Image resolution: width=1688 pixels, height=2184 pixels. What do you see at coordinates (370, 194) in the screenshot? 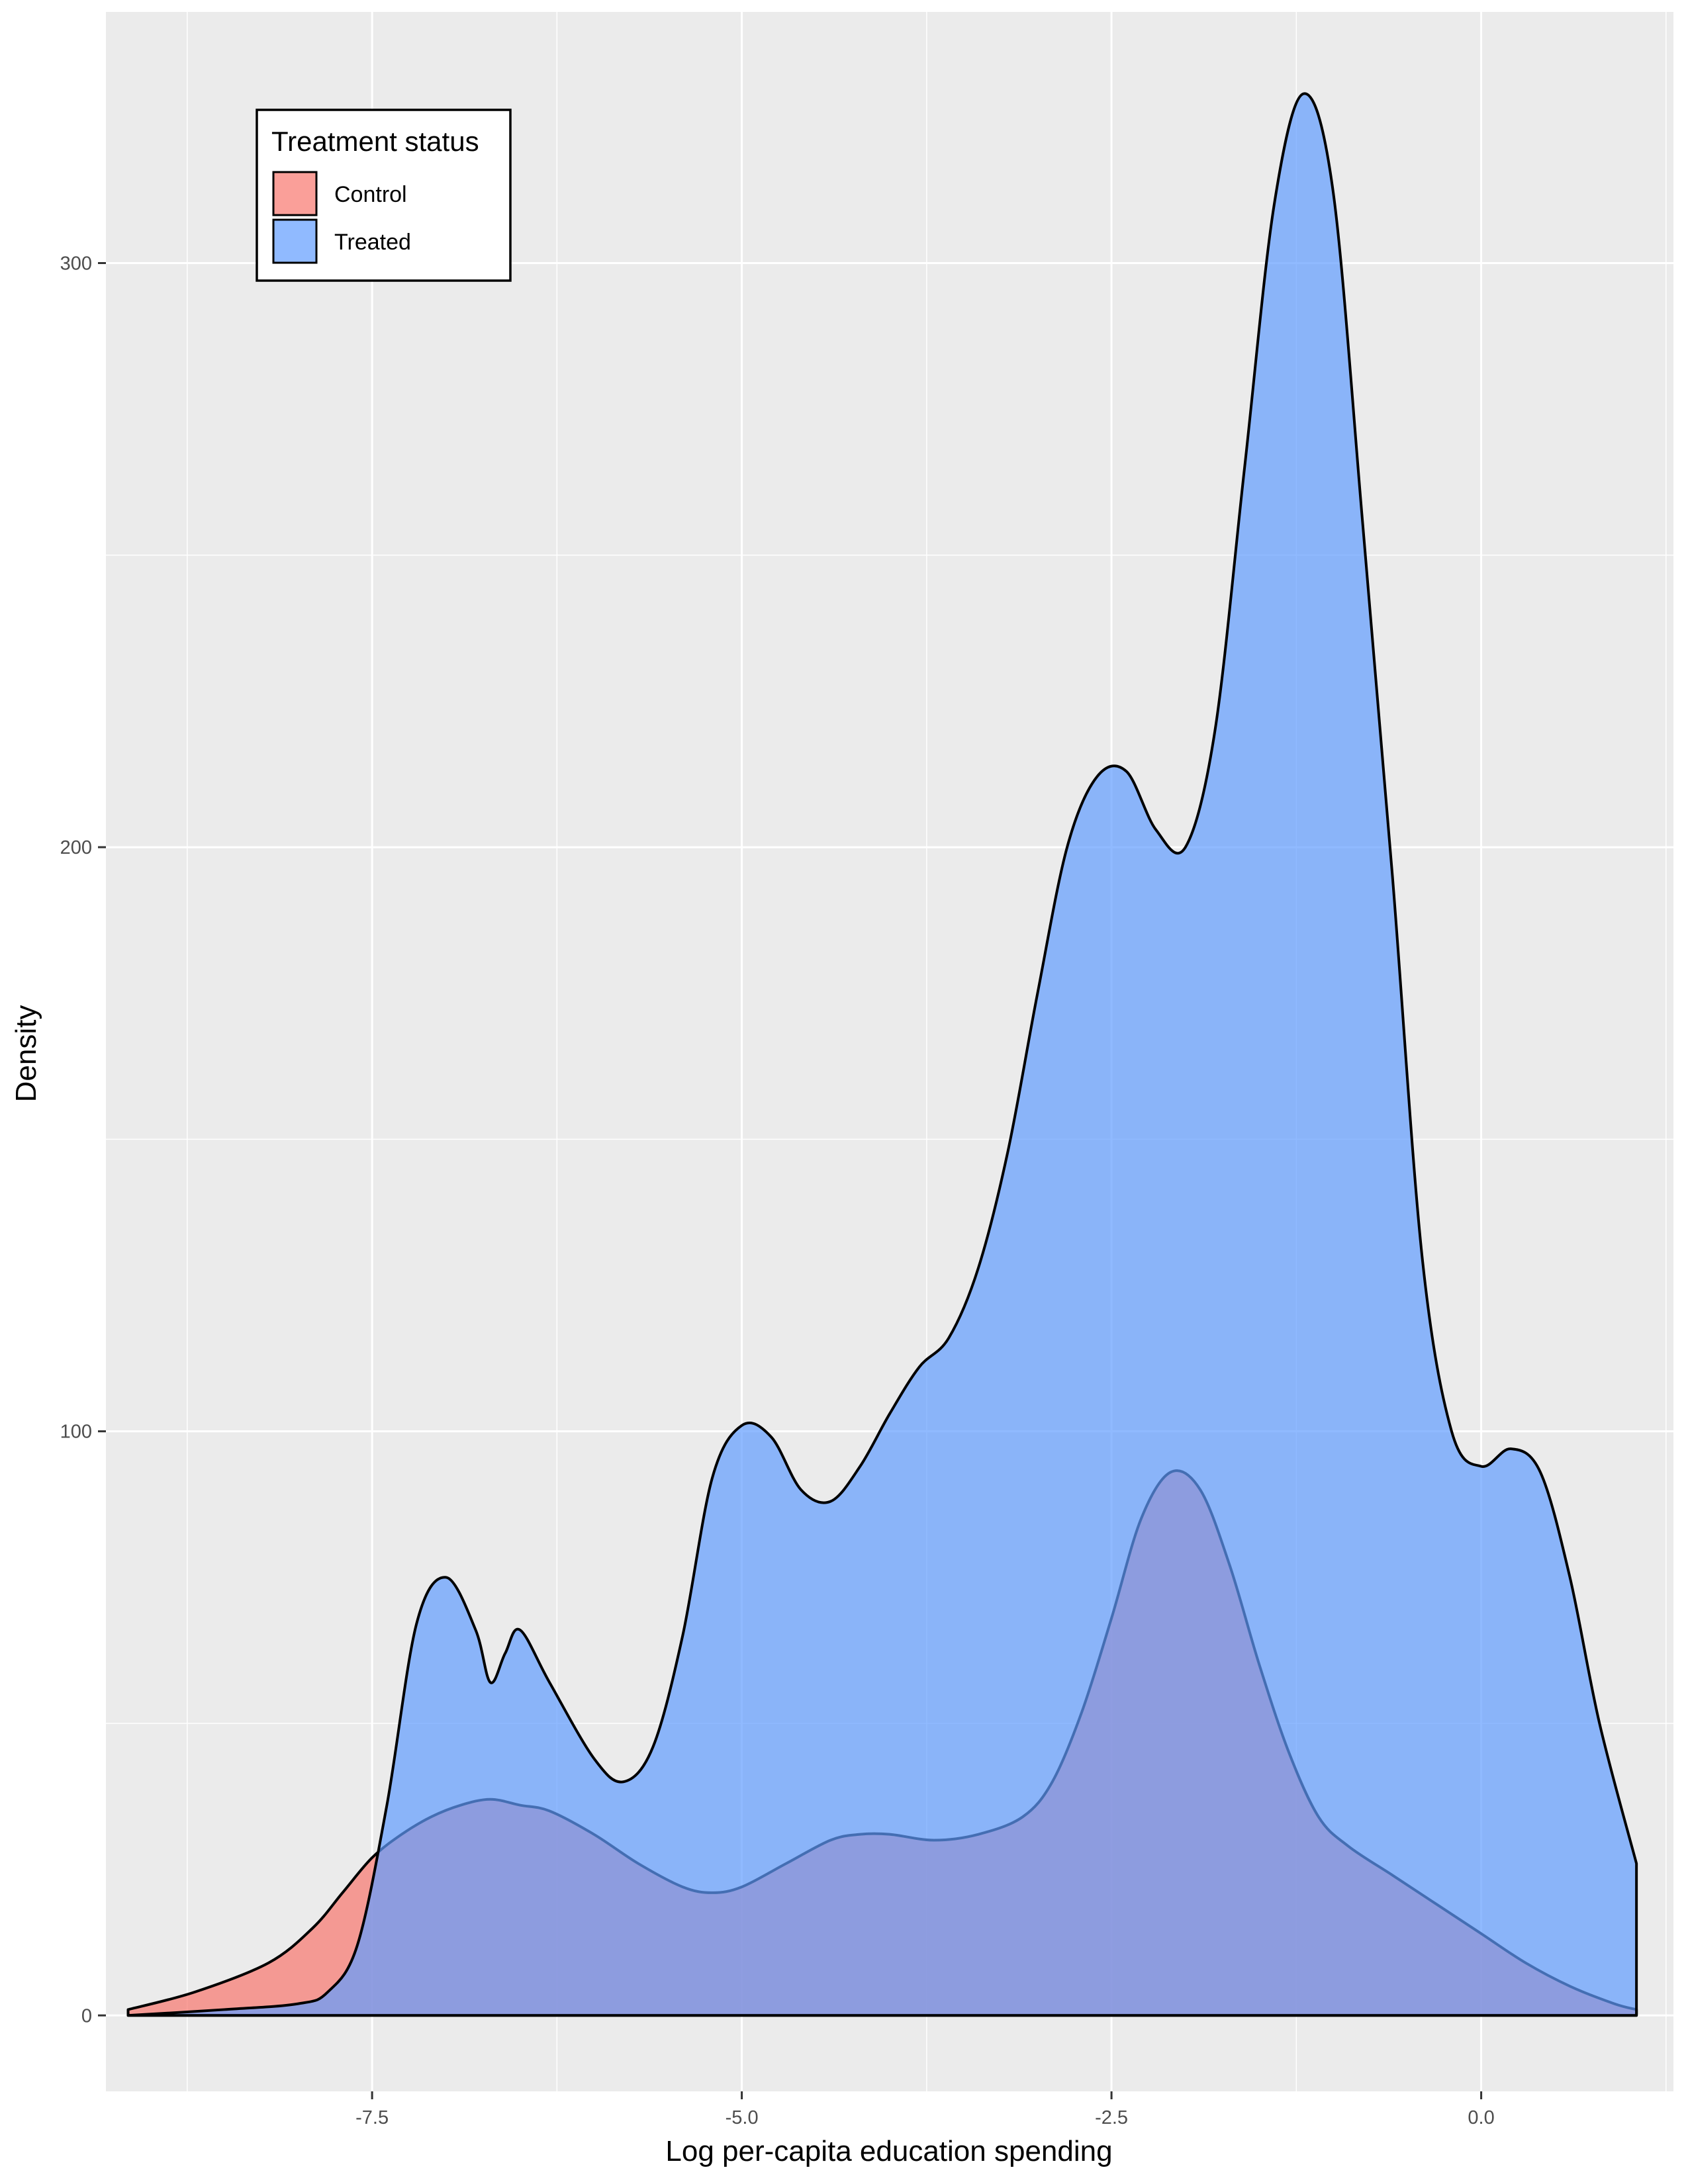
I see `legend-label-control: Control` at bounding box center [370, 194].